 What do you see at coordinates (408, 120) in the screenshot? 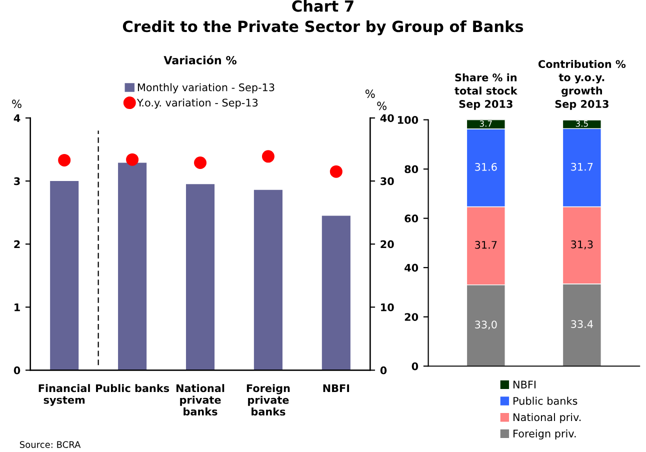
I see `y-tick-label: 100` at bounding box center [408, 120].